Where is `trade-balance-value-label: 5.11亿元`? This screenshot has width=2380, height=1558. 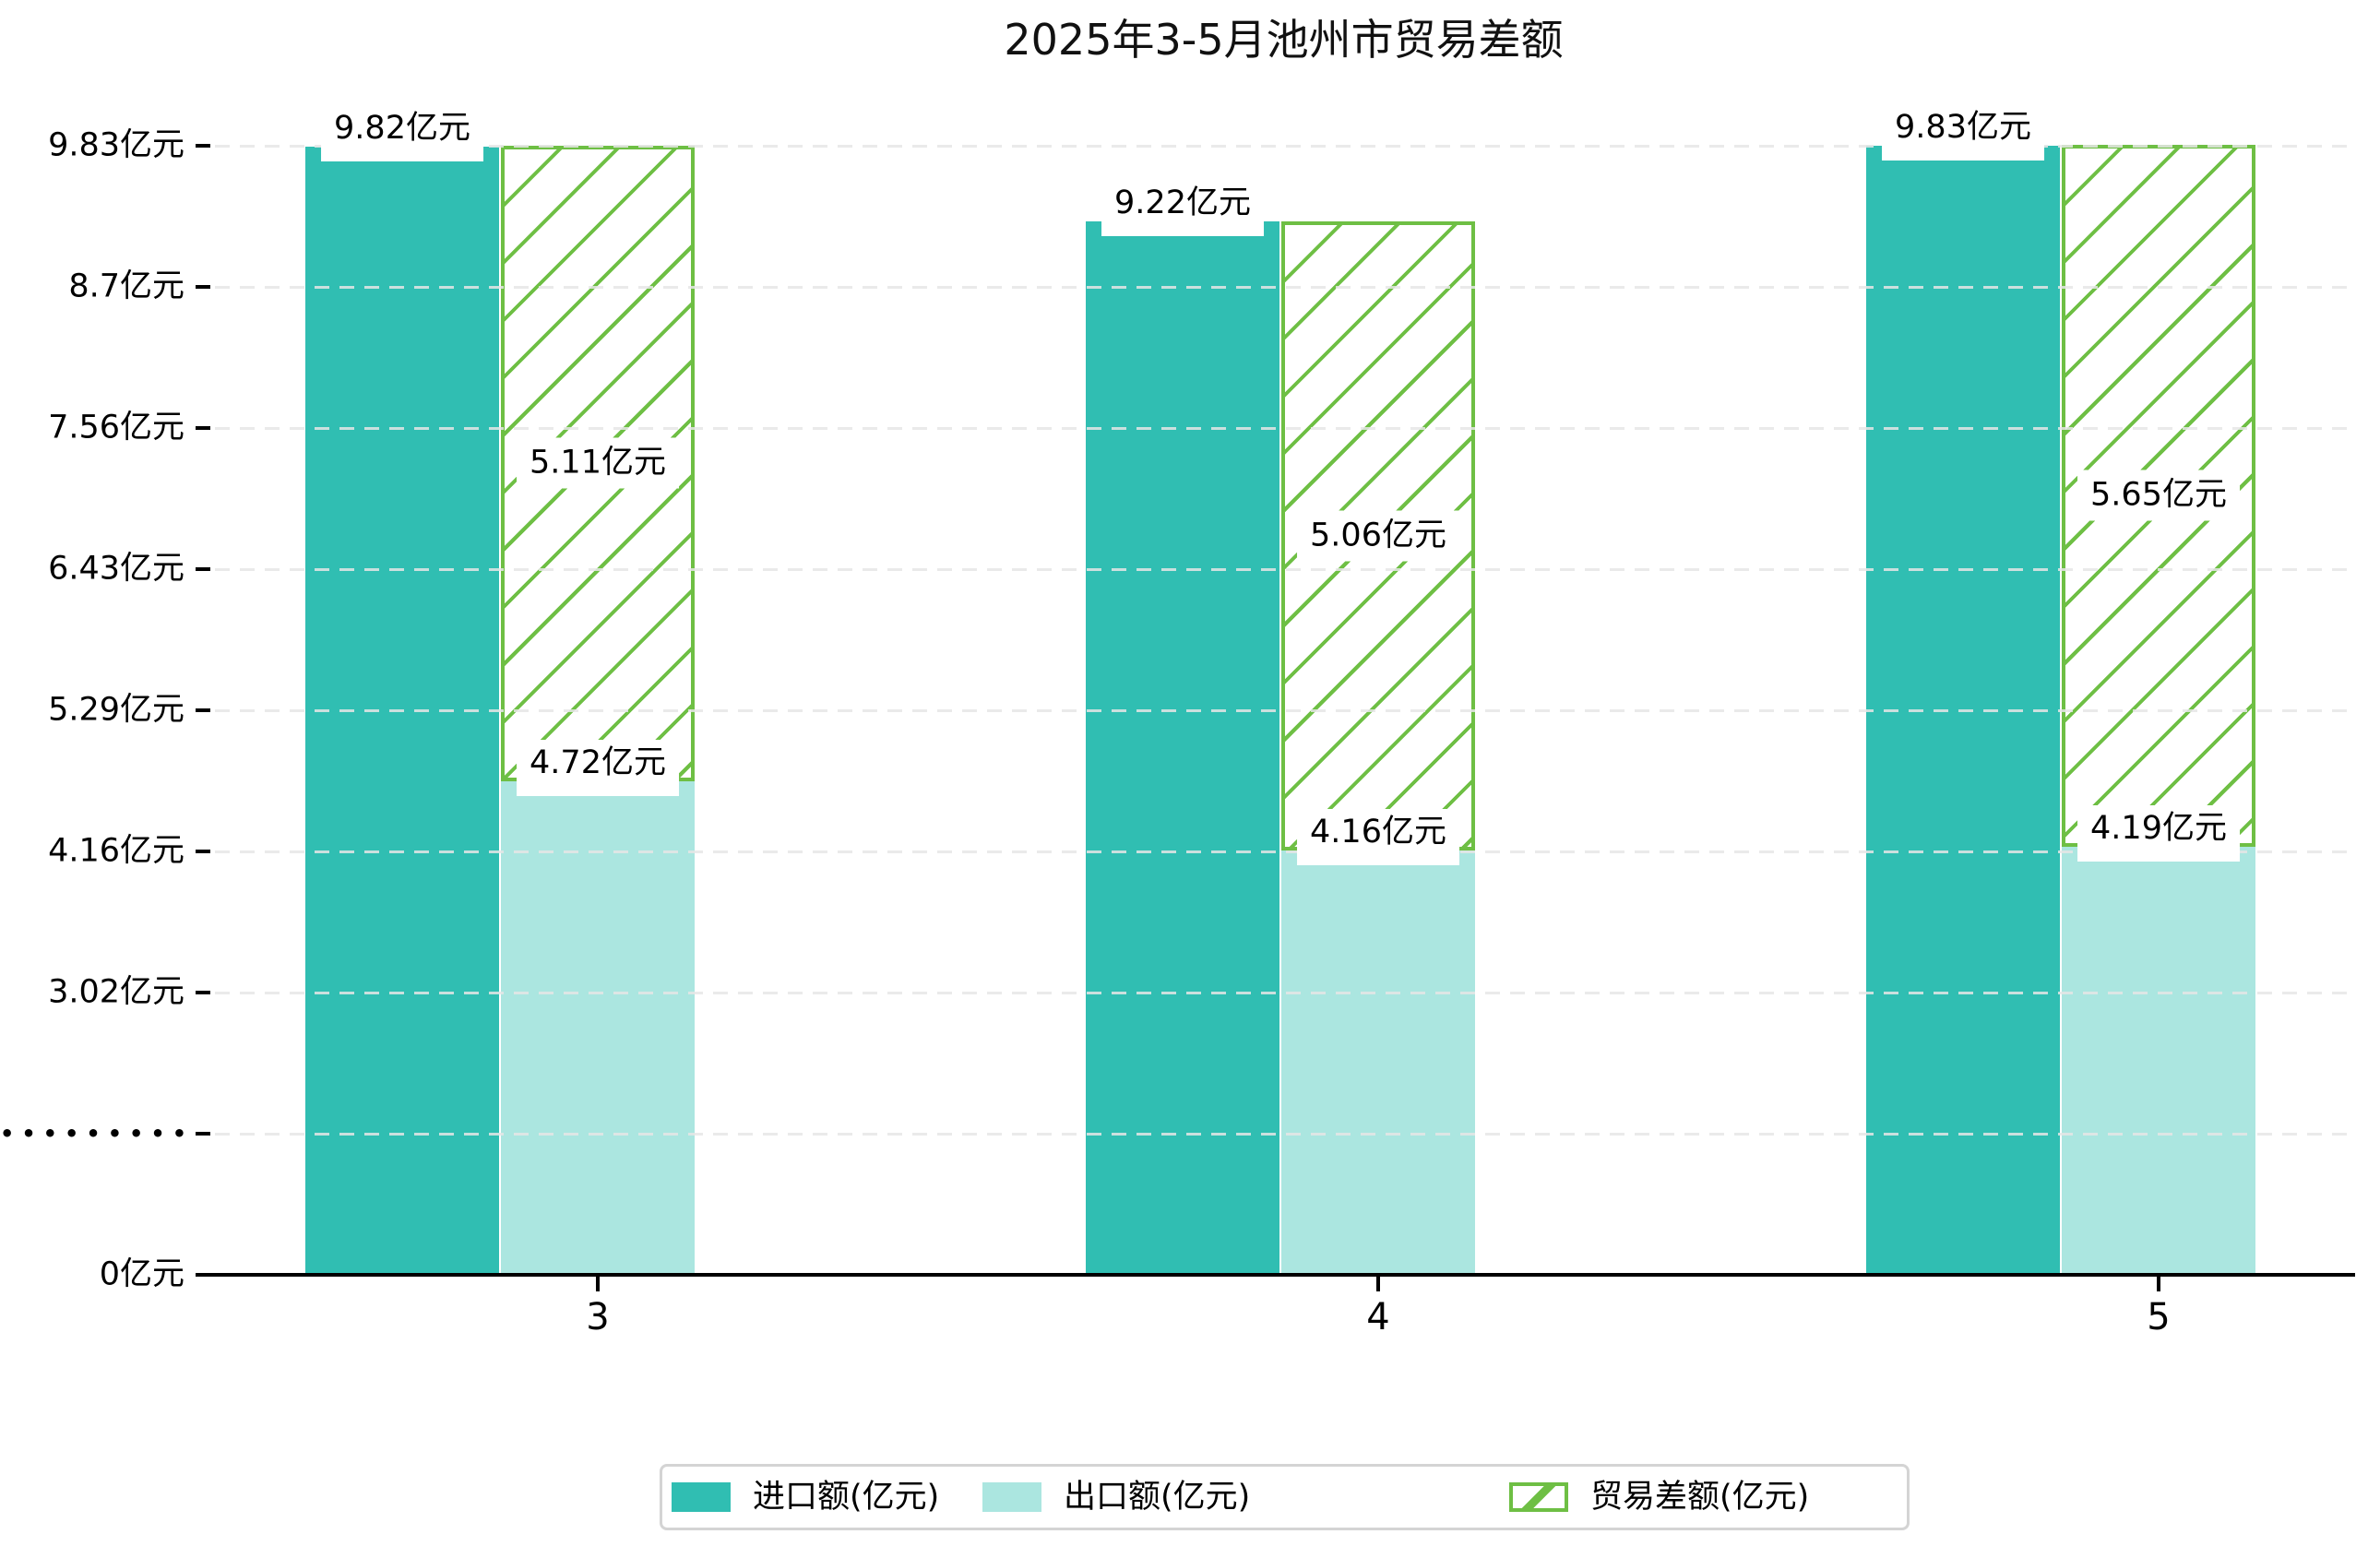
trade-balance-value-label: 5.11亿元 is located at coordinates (598, 463).